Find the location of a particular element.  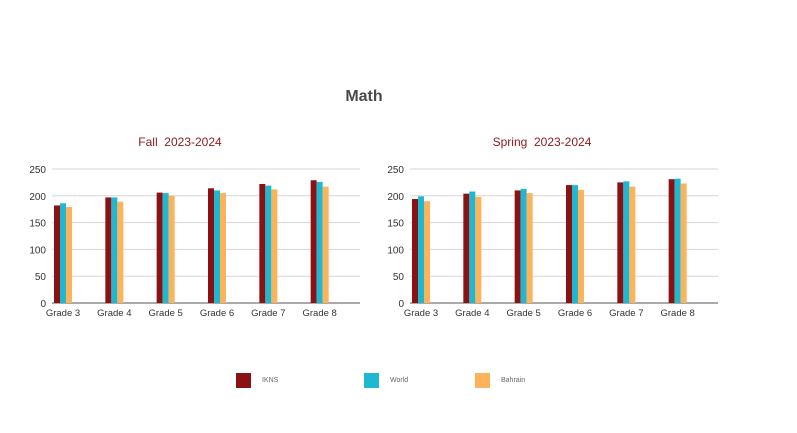

fall-x-tick-label: Grade 5 is located at coordinates (166, 313).